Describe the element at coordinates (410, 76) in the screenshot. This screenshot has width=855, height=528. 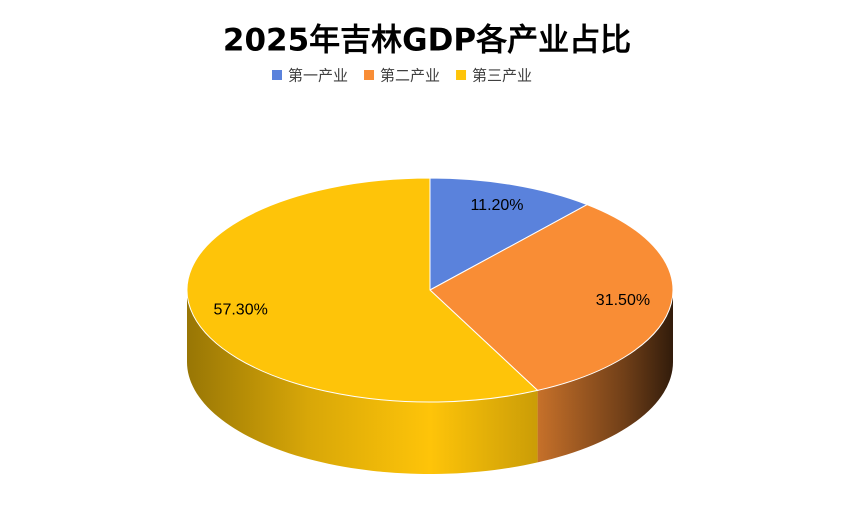
I see `legend-label: 第二产业` at that location.